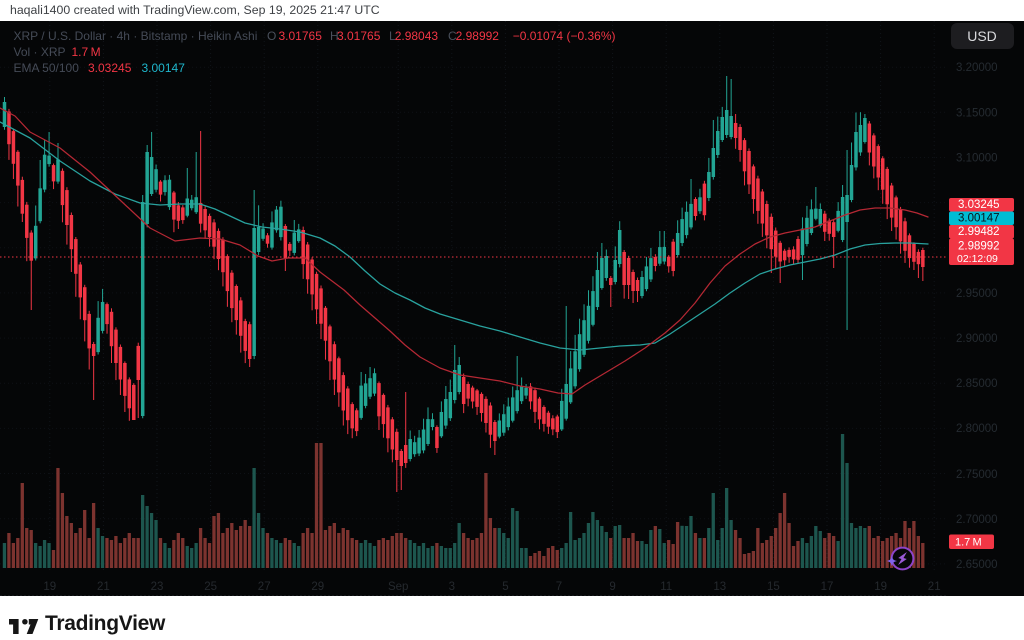 The width and height of the screenshot is (1024, 640). I want to click on svg-text: 3.15000, so click(977, 113).